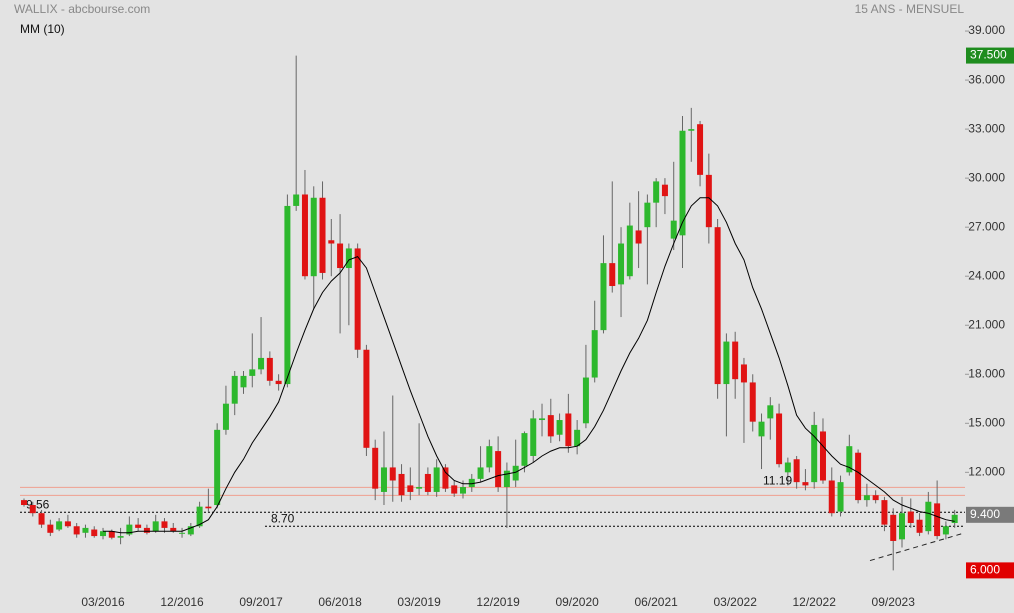 The width and height of the screenshot is (1014, 613). What do you see at coordinates (986, 79) in the screenshot?
I see `y-tick-label: 36.000` at bounding box center [986, 79].